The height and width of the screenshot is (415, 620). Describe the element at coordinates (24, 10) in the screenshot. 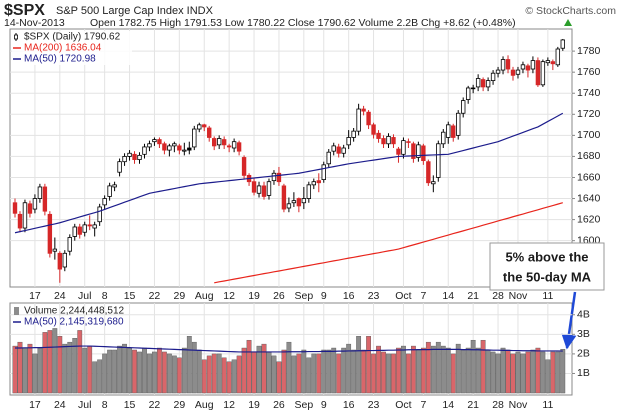

I see `chart-title: $SPX` at that location.